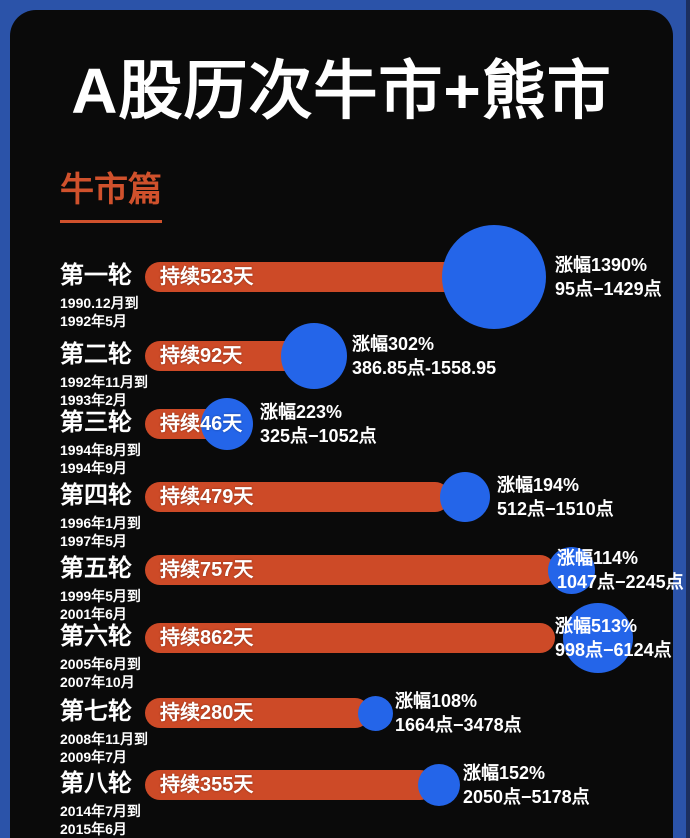 The image size is (690, 838). Describe the element at coordinates (96, 568) in the screenshot. I see `round-label: 第五轮` at that location.